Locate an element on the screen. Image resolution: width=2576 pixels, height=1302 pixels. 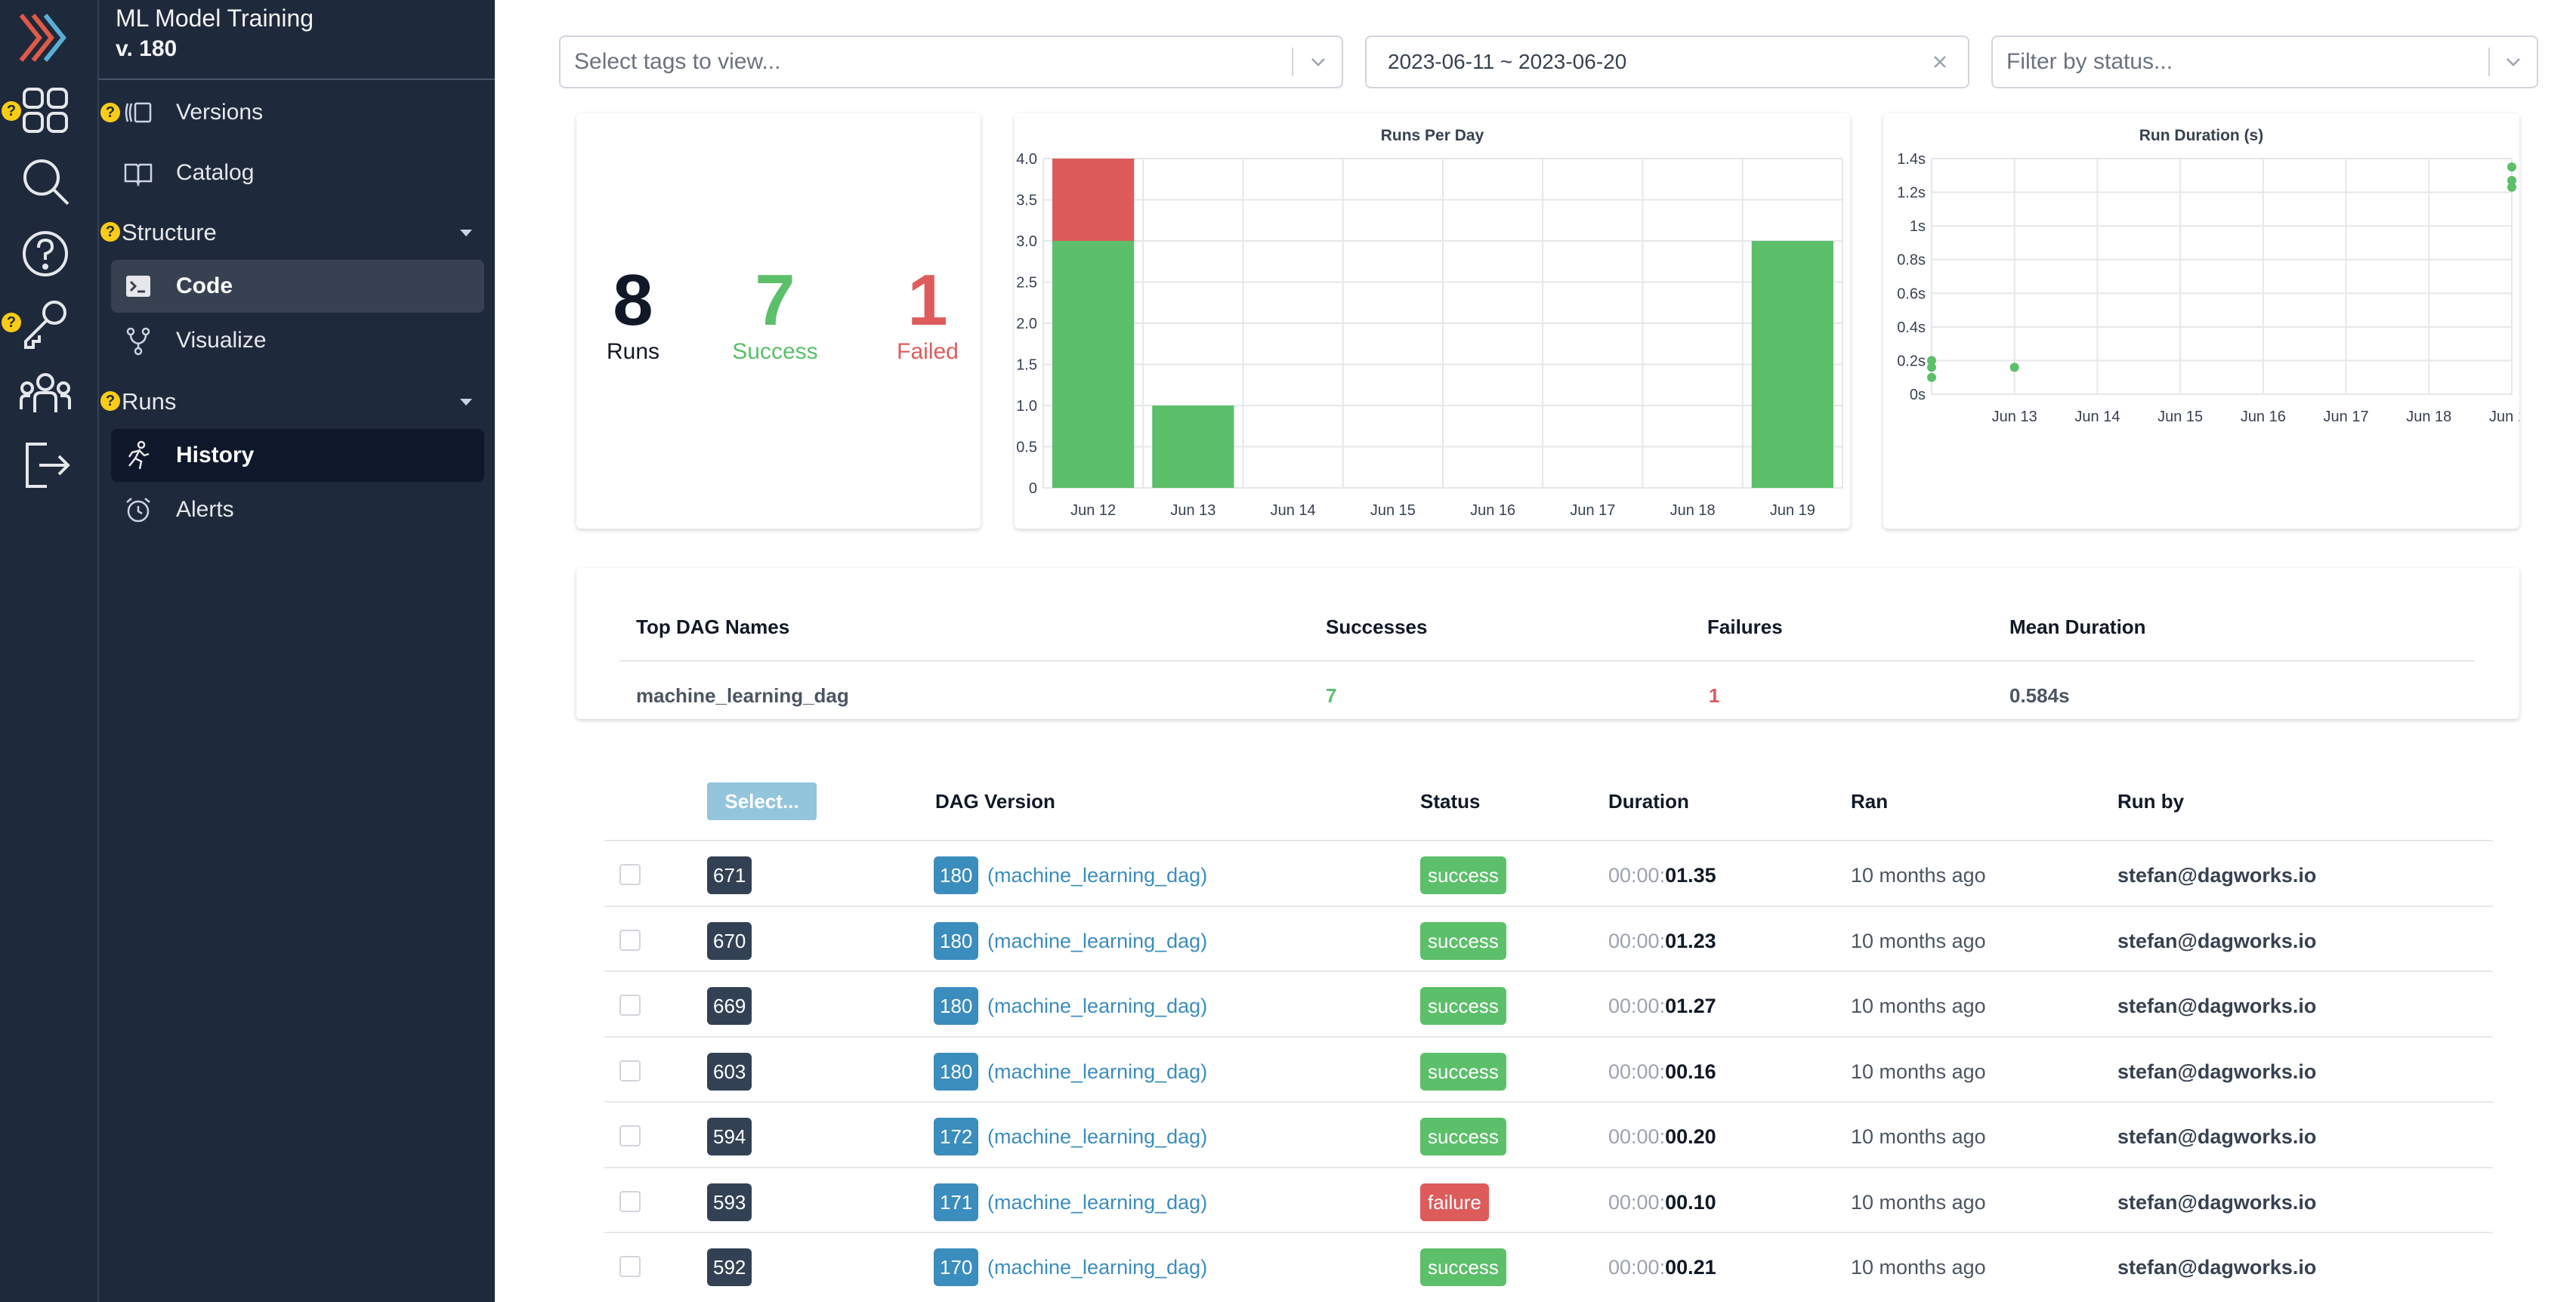
run-by-cell: stefan@dagworks.io is located at coordinates (2217, 940).